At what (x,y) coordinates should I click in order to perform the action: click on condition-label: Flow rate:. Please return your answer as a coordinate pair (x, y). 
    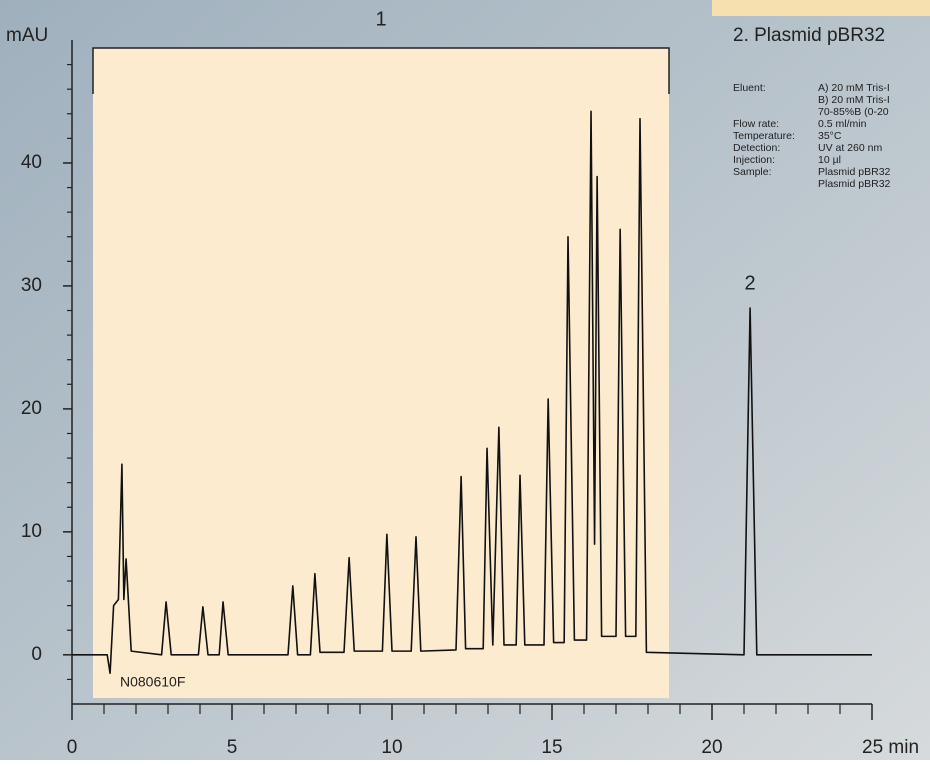
    Looking at the image, I should click on (756, 124).